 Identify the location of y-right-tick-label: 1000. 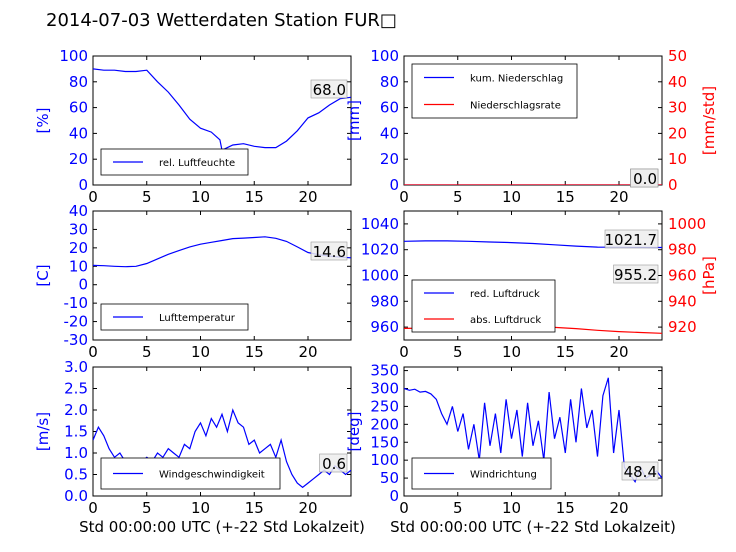
(687, 224).